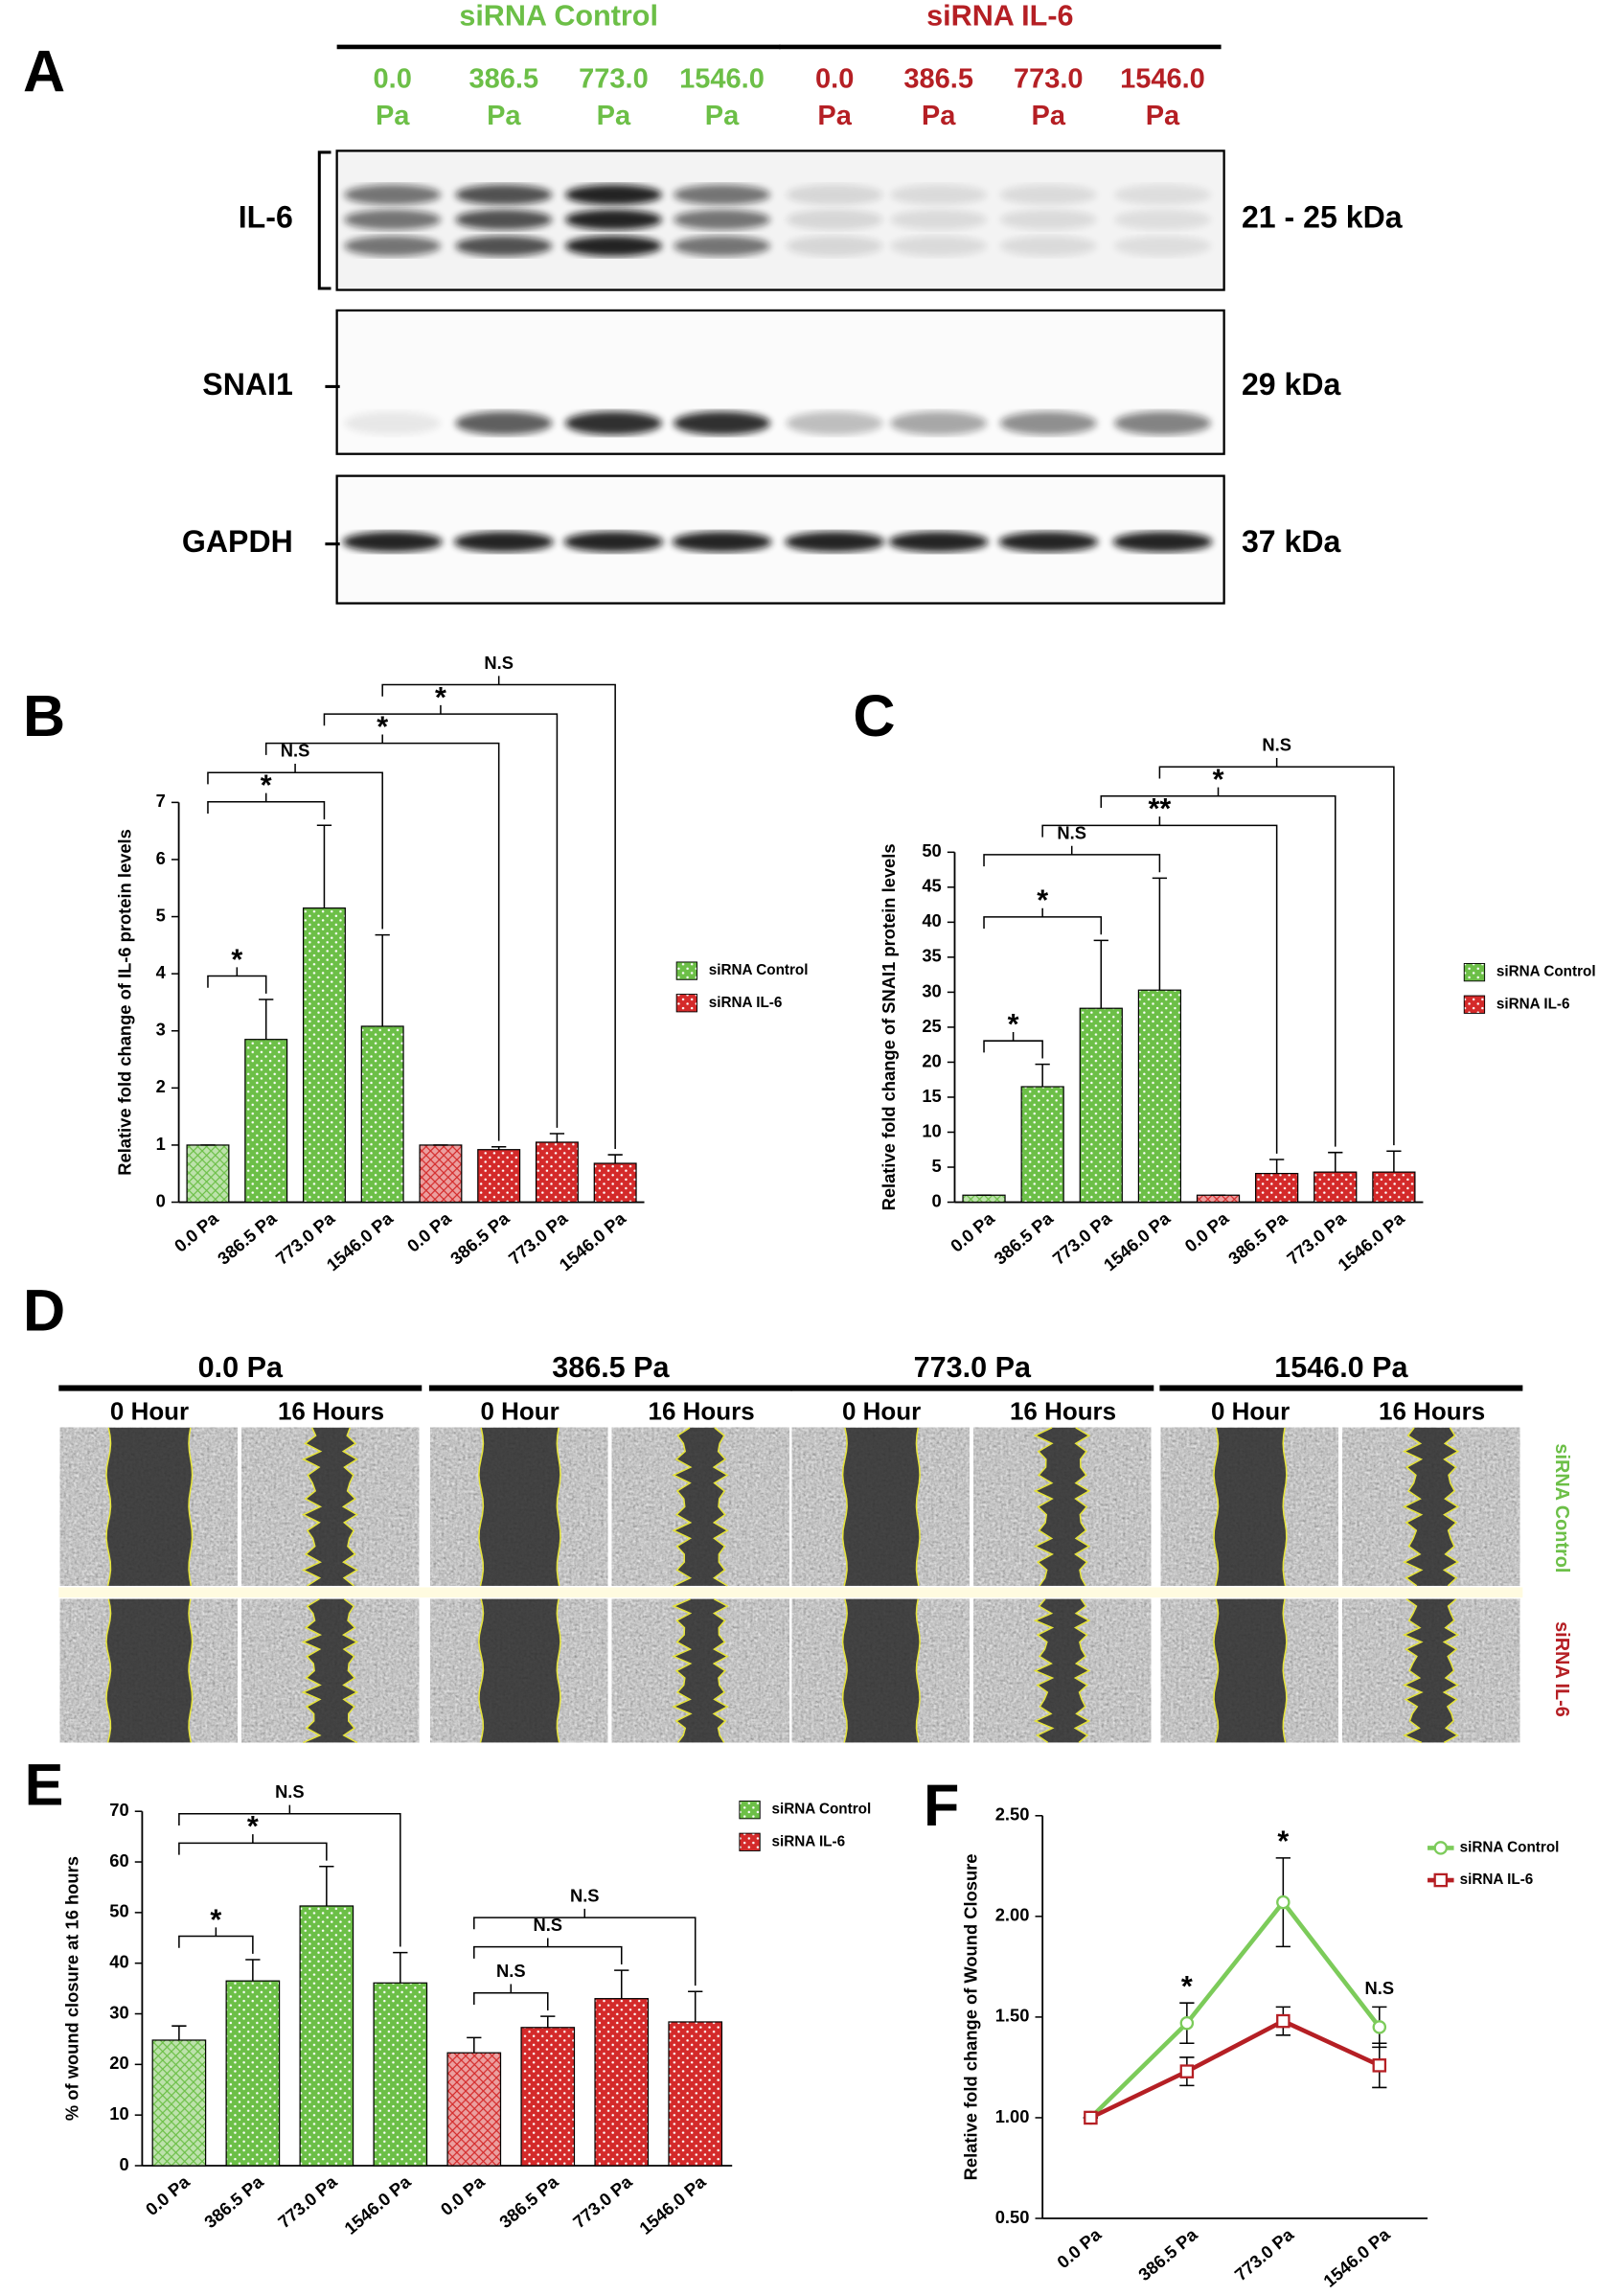  What do you see at coordinates (672, 2204) in the screenshot?
I see `x-tick-label: 1546.0 Pa` at bounding box center [672, 2204].